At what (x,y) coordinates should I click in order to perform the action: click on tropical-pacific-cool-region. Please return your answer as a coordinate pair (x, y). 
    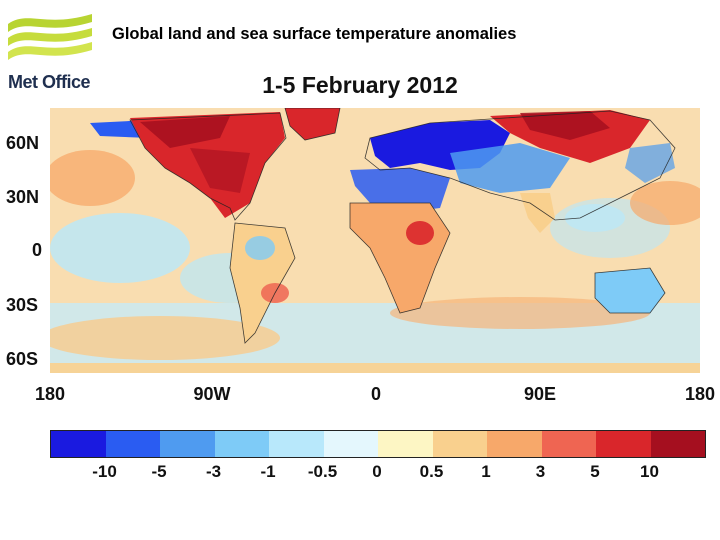
    Looking at the image, I should click on (120, 248).